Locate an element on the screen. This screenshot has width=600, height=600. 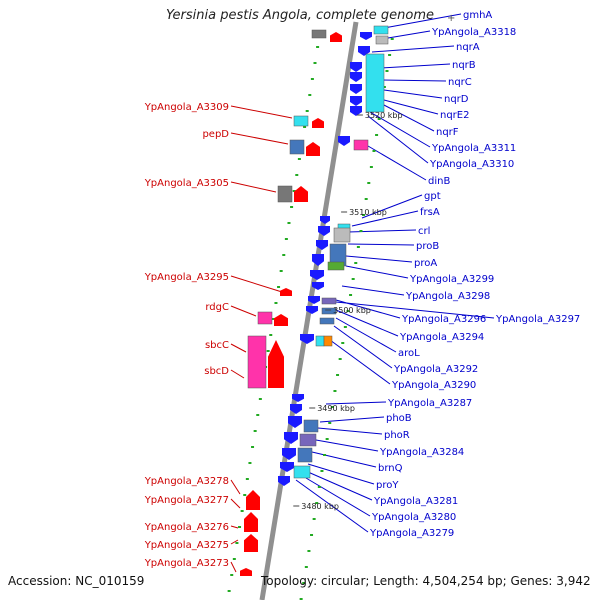
right-gene-label: gmhA is located at coordinates (477, 15).